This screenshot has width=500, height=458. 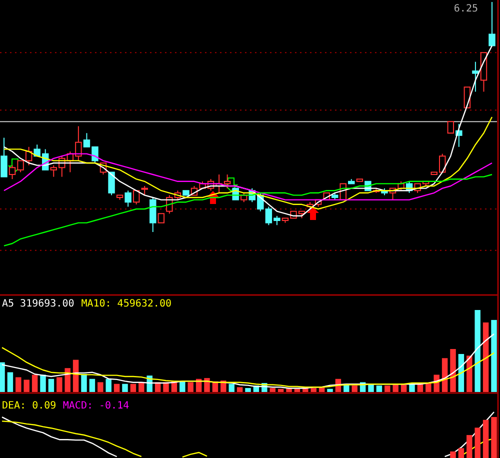 What do you see at coordinates (38, 304) in the screenshot?
I see `text: A5 319693.00` at bounding box center [38, 304].